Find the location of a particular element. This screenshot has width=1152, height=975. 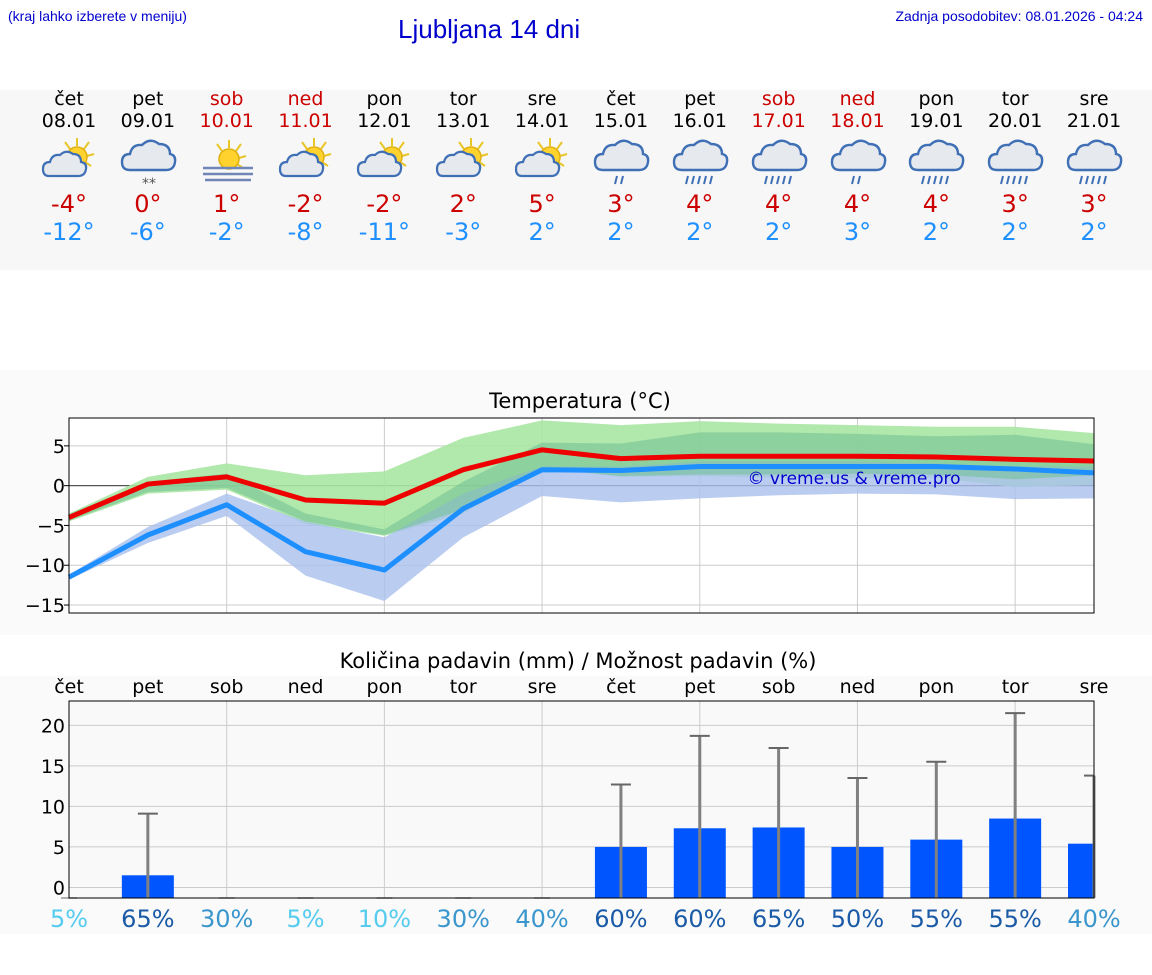

day-column: ned 11.01 -2° -8° is located at coordinates (306, 167).